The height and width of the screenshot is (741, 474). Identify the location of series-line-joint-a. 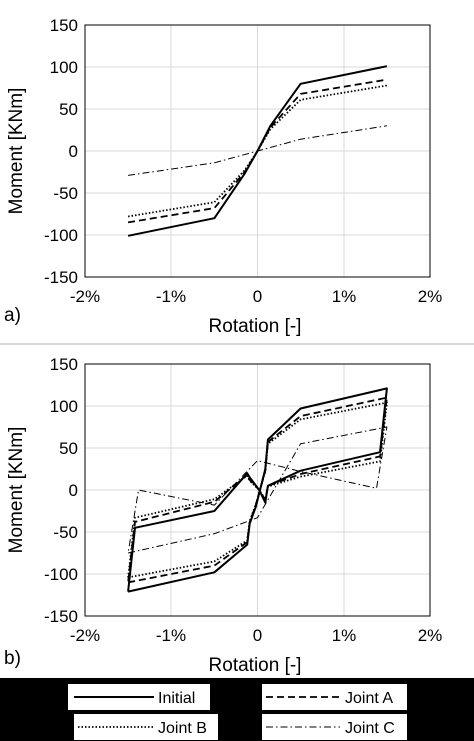
(257, 490).